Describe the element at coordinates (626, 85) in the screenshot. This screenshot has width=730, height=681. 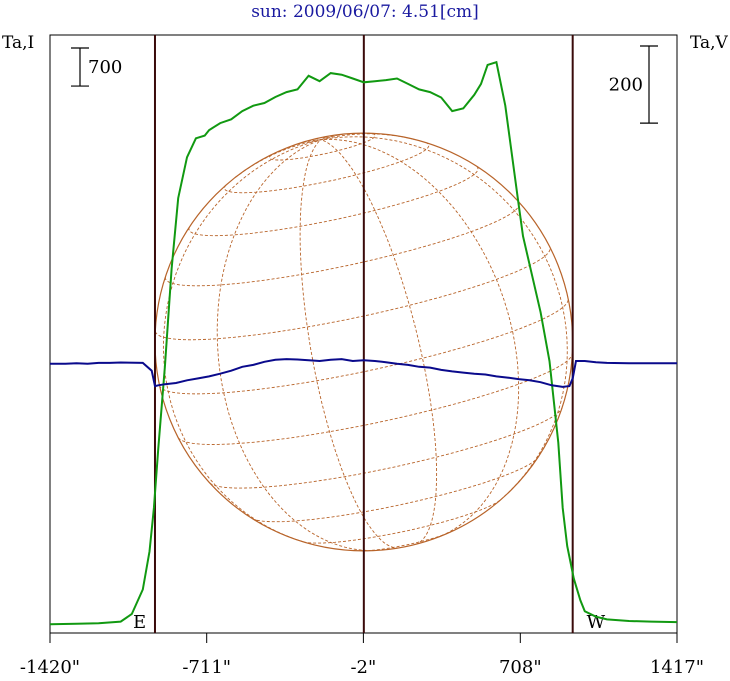
I see `polarization-scale-label: 200` at that location.